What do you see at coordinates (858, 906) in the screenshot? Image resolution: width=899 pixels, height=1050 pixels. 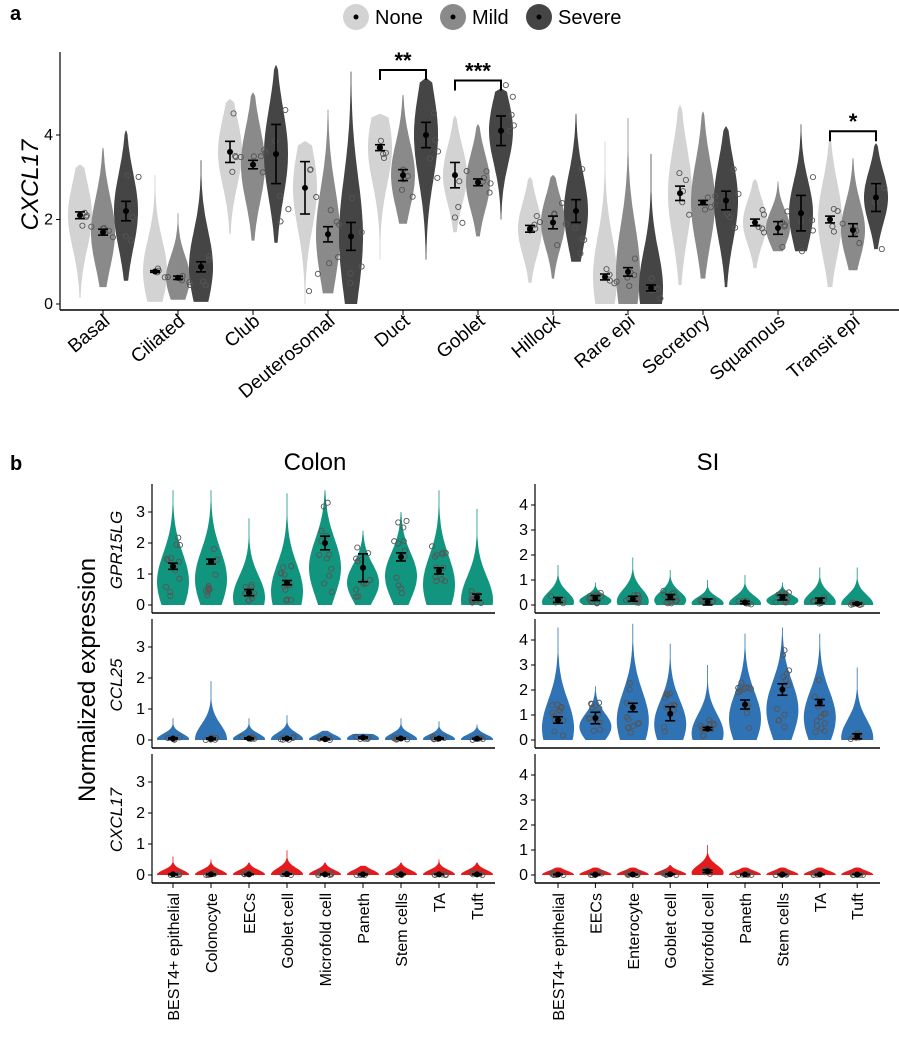 I see `si-x-tick-label: Tuft` at bounding box center [858, 906].